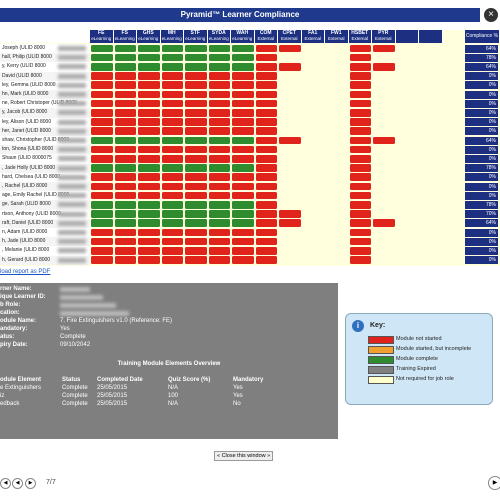  What do you see at coordinates (16, 289) in the screenshot?
I see `field-label: rner Name:` at bounding box center [16, 289].